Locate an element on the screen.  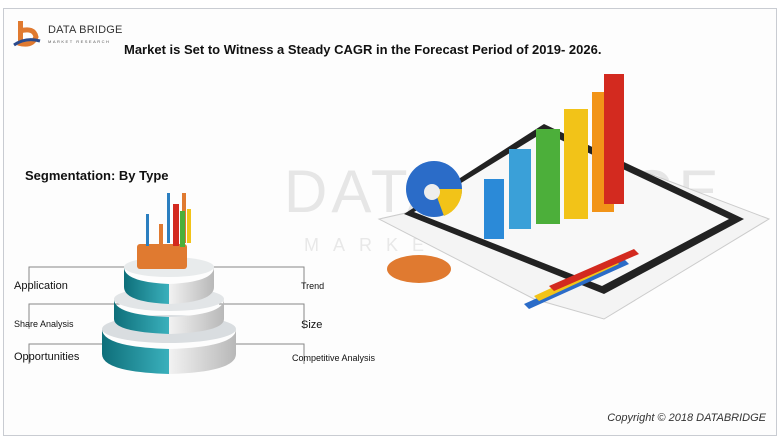
label-opportunities: Opportunities is located at coordinates (47, 357).